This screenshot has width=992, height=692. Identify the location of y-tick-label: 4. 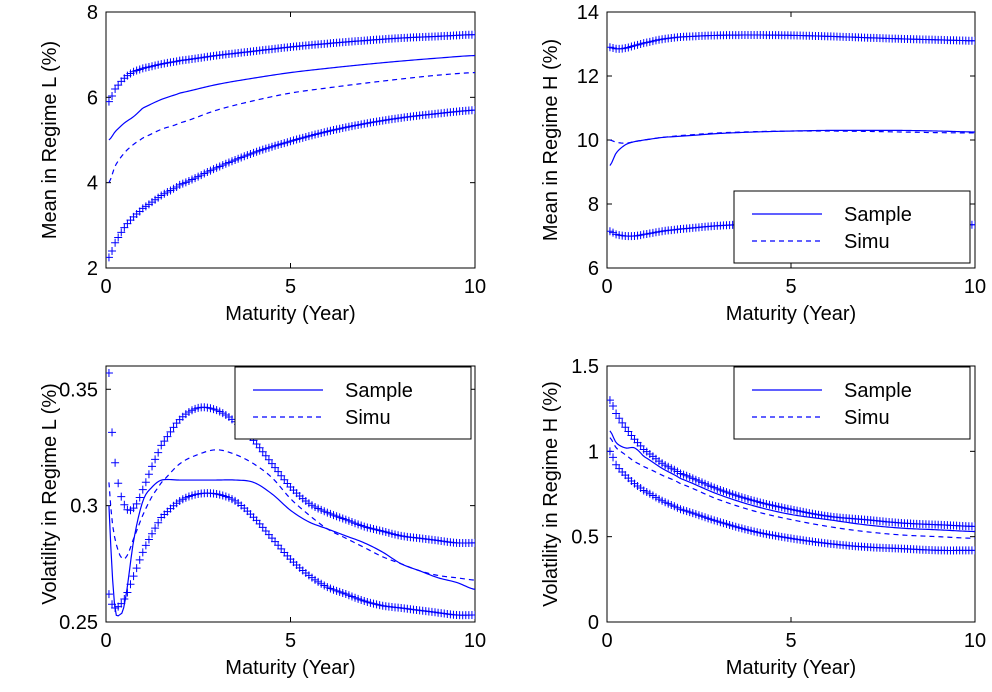
(92, 184).